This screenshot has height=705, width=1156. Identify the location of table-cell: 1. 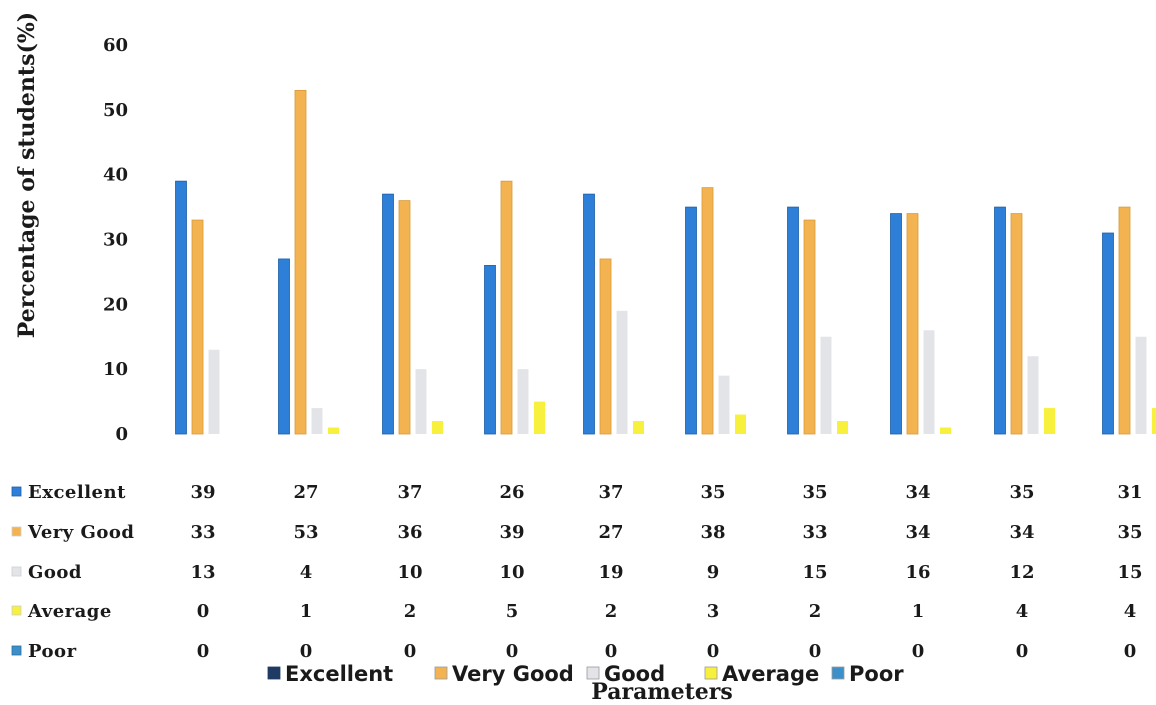
(306, 611).